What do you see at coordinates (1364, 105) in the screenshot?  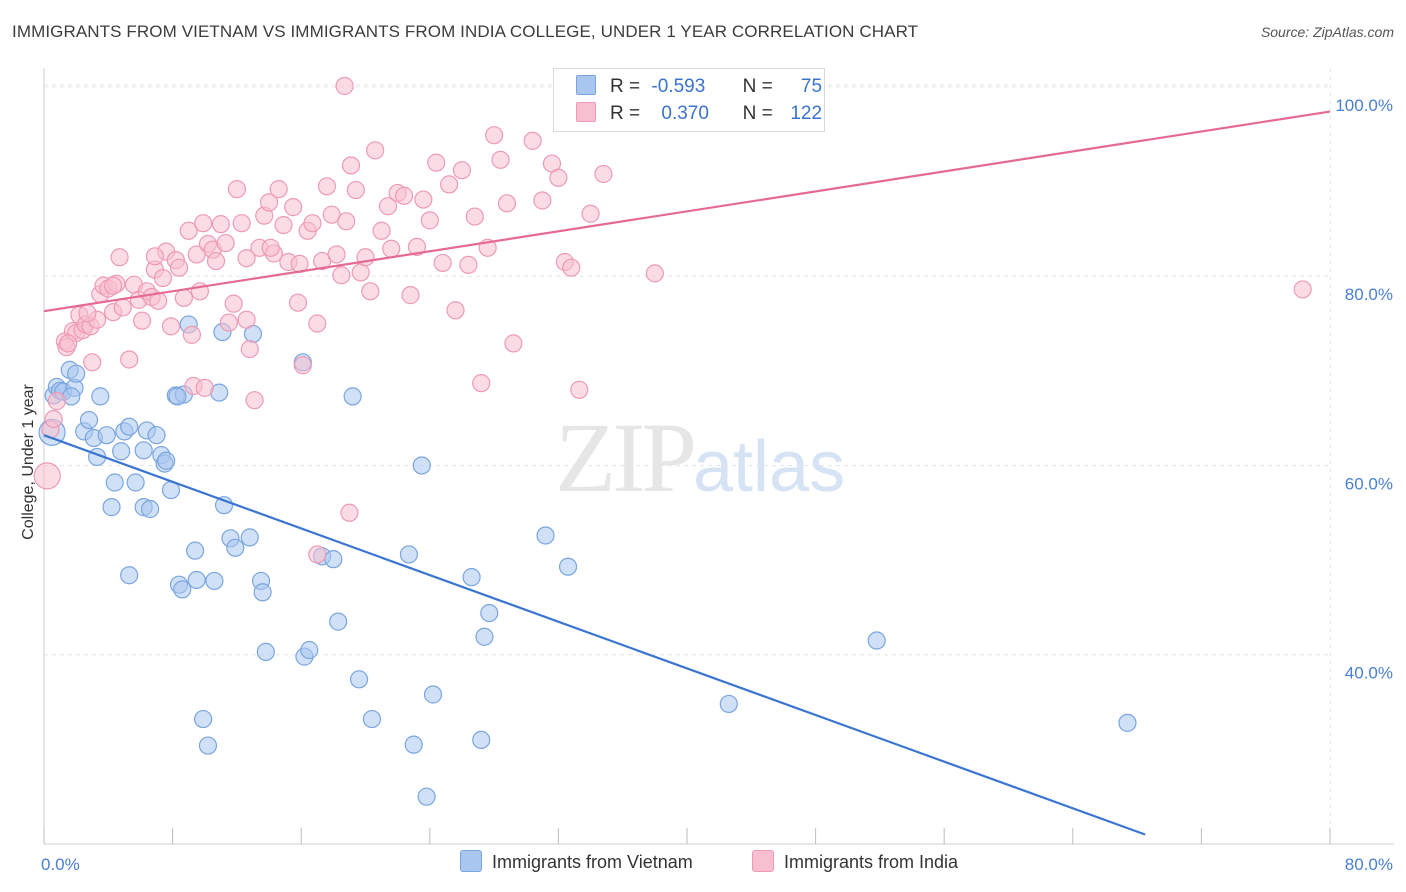 I see `y-tick-label-100: 100.0%` at bounding box center [1364, 105].